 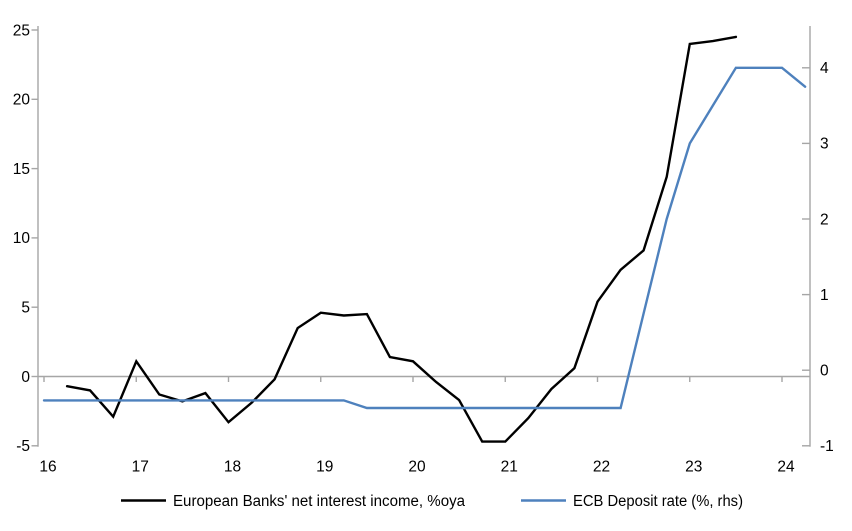 I want to click on right-axis-tick-label: 3, so click(x=824, y=144).